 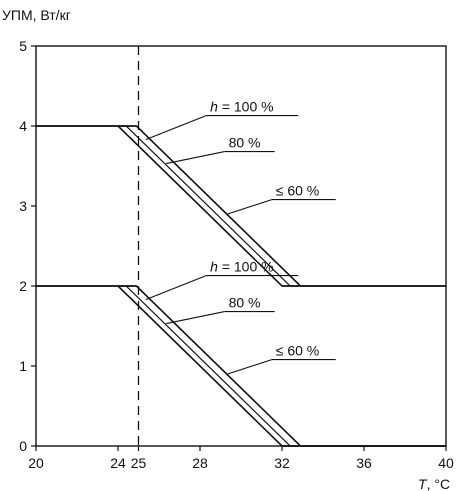 I want to click on y-axis-title: УПМ, Вт/кг, so click(x=36, y=15).